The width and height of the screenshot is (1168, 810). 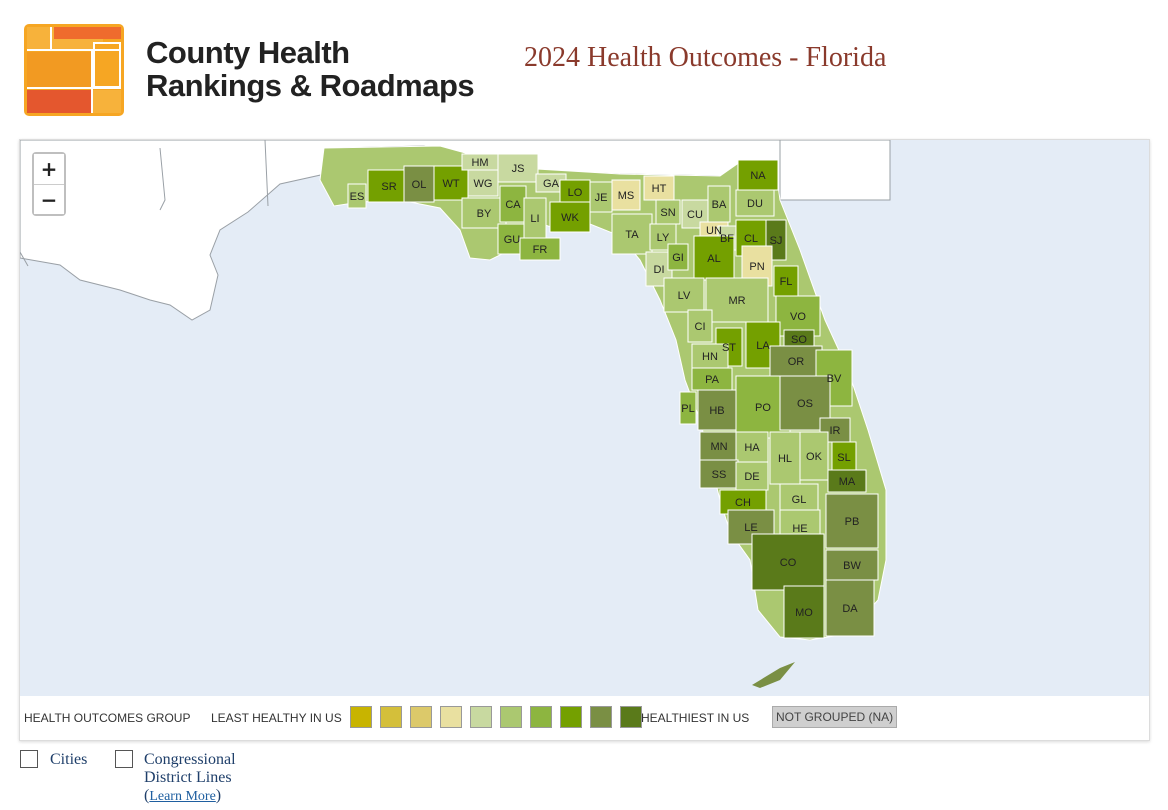 I want to click on state-border-lines, so click(x=400, y=203).